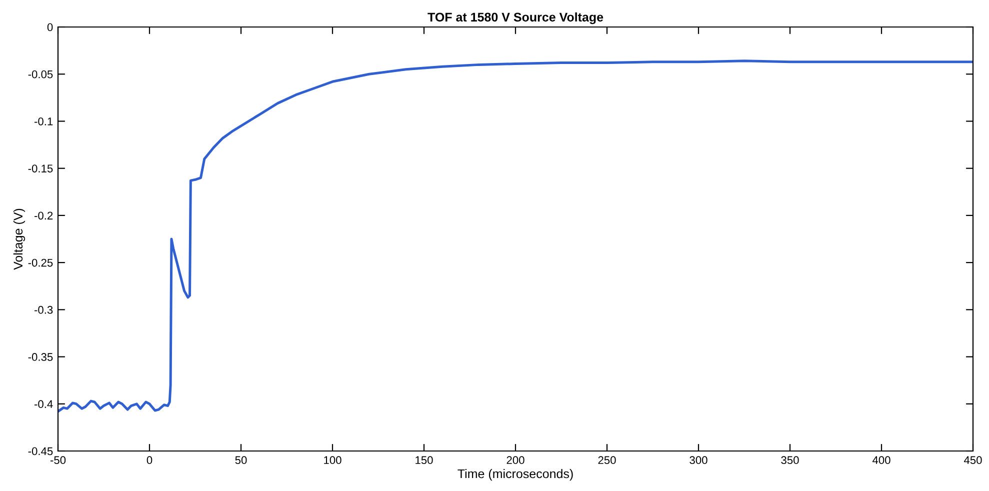  I want to click on y-tick-label: -0.4, so click(43, 404).